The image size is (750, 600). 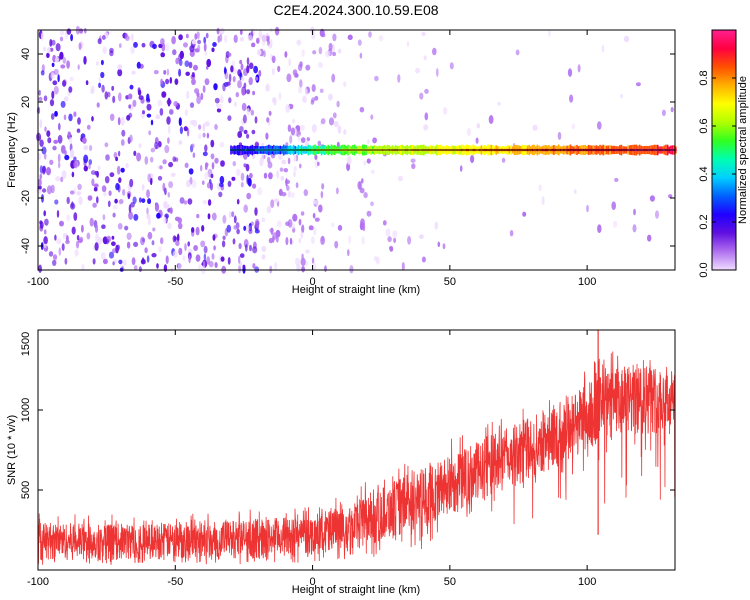 What do you see at coordinates (704, 77) in the screenshot?
I see `colorbar-tick-label: 0.8` at bounding box center [704, 77].